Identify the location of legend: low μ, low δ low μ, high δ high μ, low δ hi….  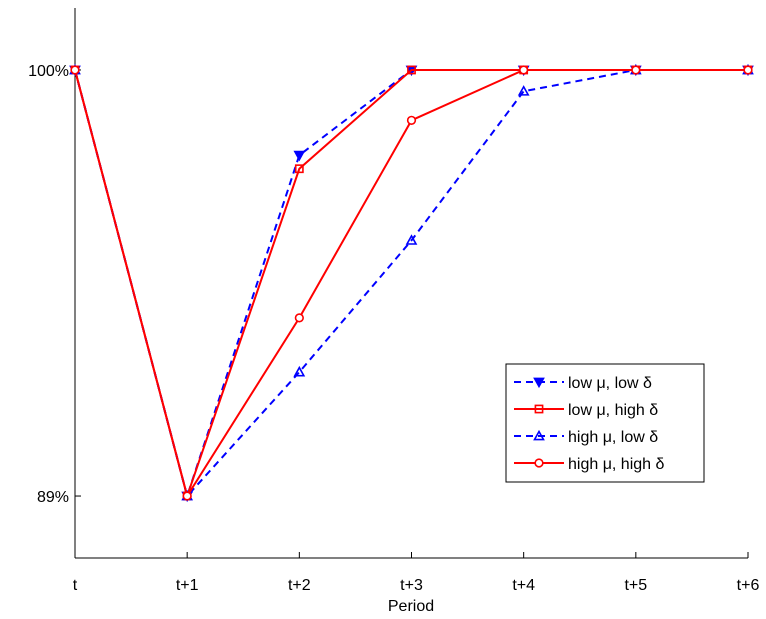
(605, 423).